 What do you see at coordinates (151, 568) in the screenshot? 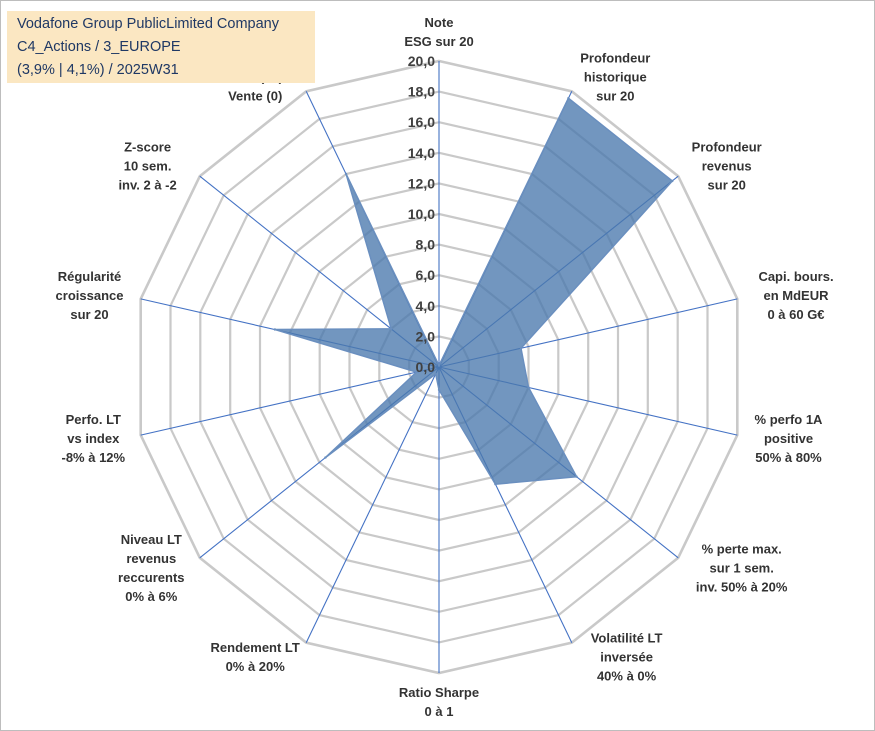
I see `axis-label: Niveau LT revenus reccurents 0% à 6%` at bounding box center [151, 568].